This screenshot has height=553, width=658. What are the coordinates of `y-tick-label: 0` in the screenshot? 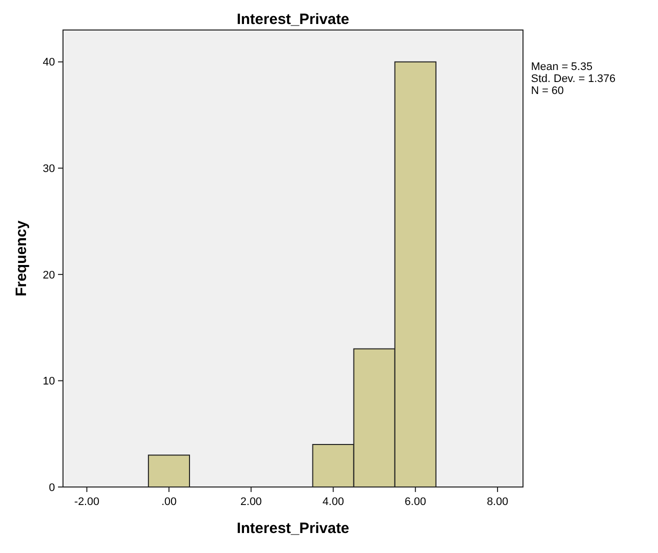 It's located at (51, 488).